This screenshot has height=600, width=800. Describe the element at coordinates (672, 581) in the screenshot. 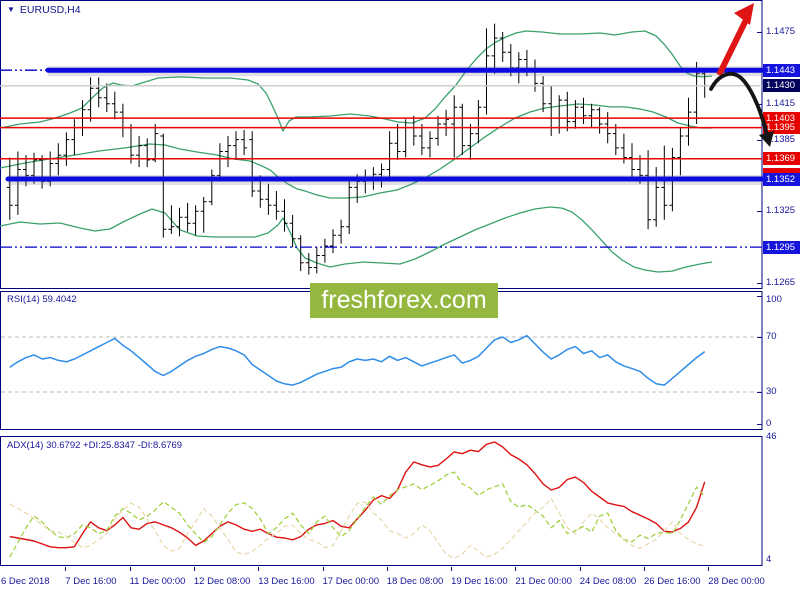

I see `time-label: 26 Dec 16:00` at that location.